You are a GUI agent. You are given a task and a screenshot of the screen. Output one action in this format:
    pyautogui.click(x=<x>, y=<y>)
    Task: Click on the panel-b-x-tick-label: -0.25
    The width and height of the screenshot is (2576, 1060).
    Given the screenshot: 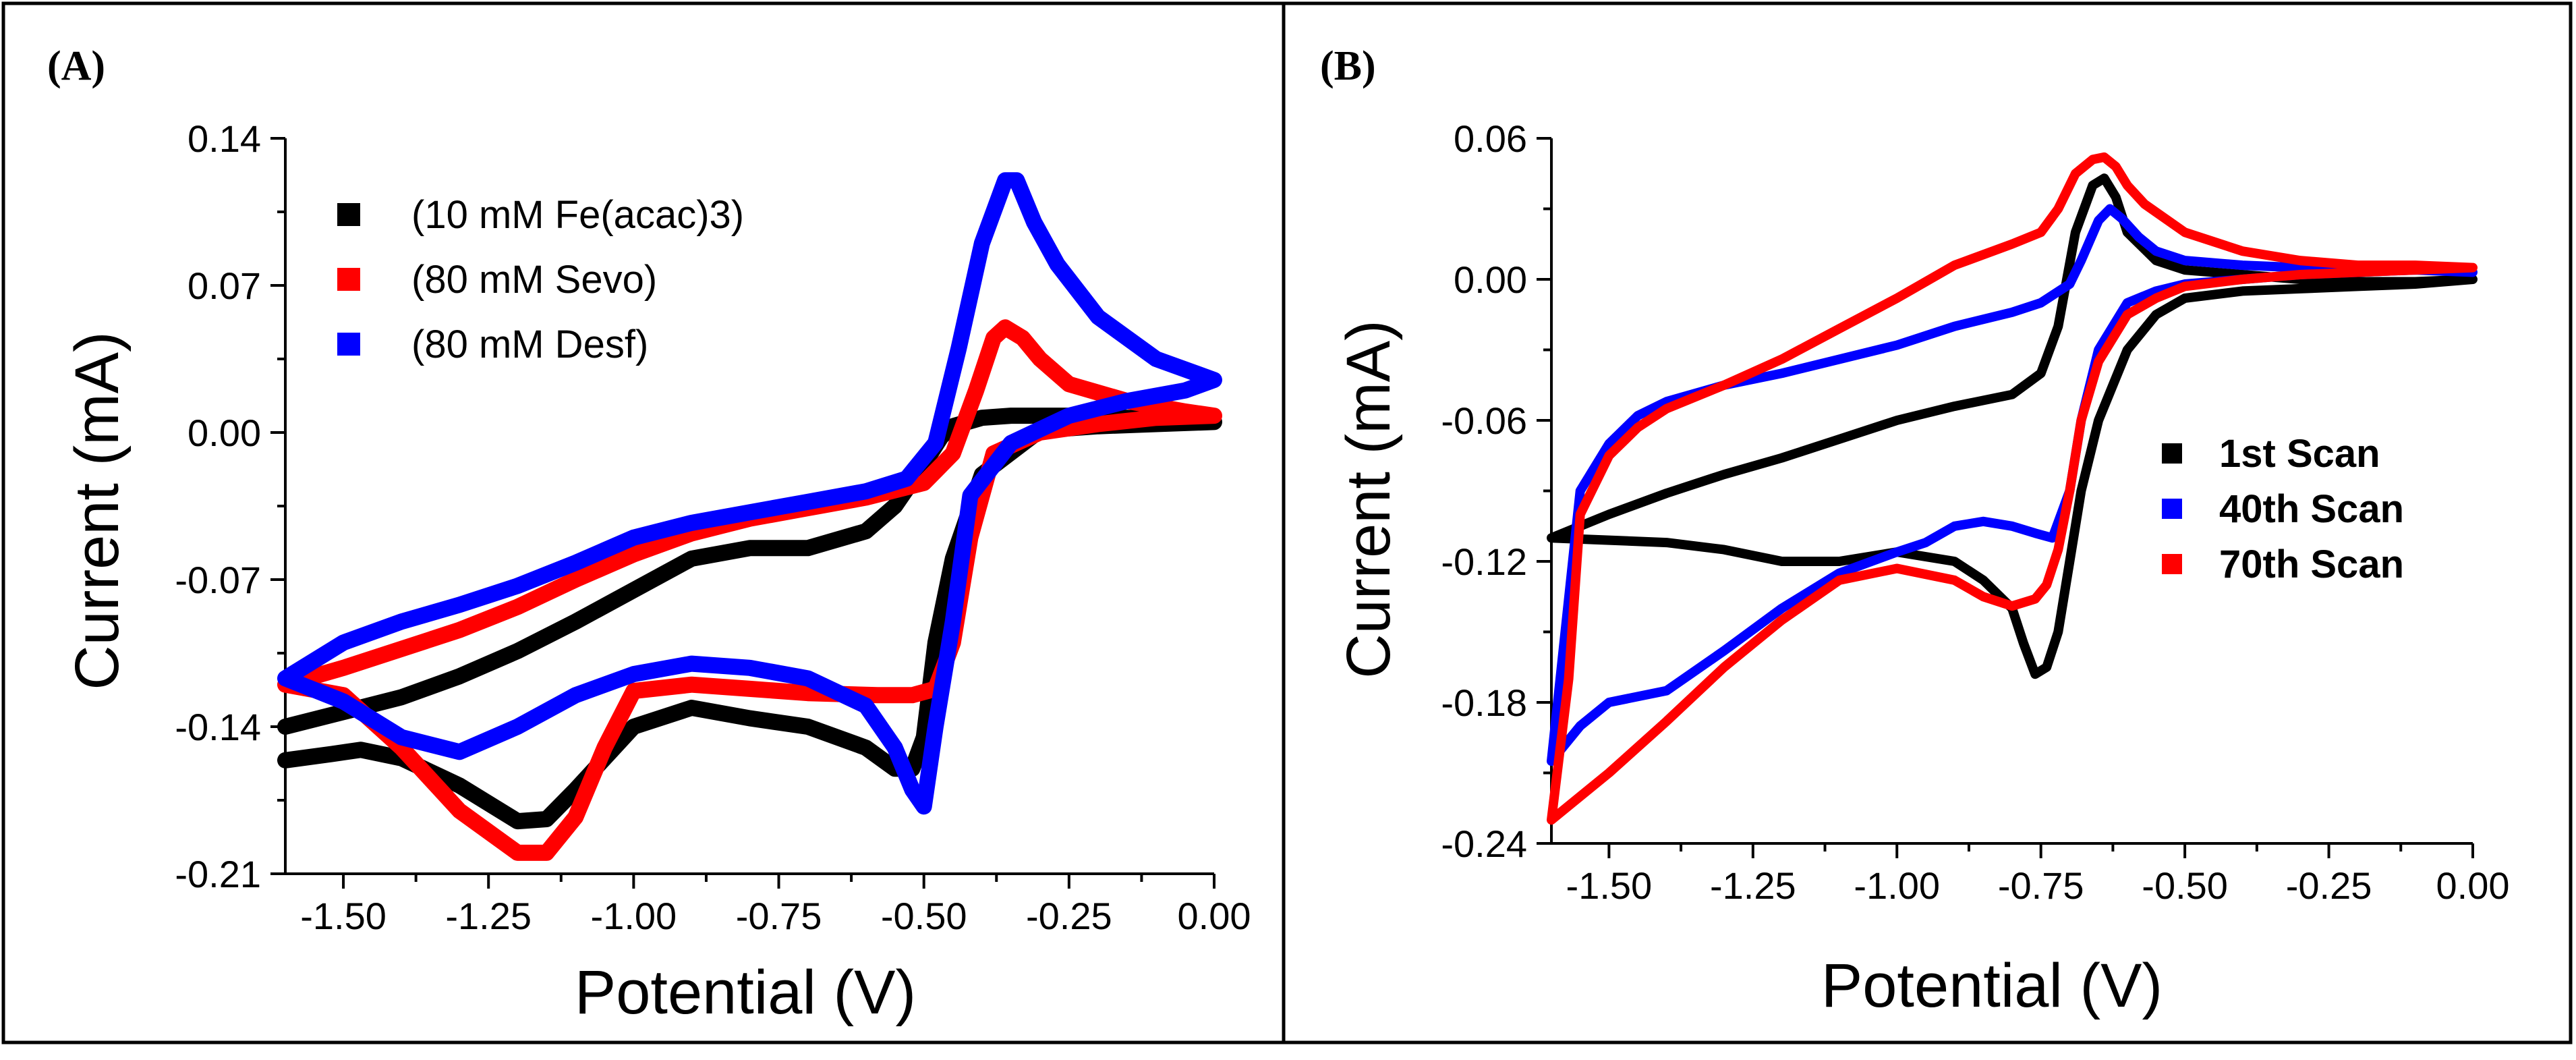 What is the action you would take?
    pyautogui.click(x=2329, y=885)
    